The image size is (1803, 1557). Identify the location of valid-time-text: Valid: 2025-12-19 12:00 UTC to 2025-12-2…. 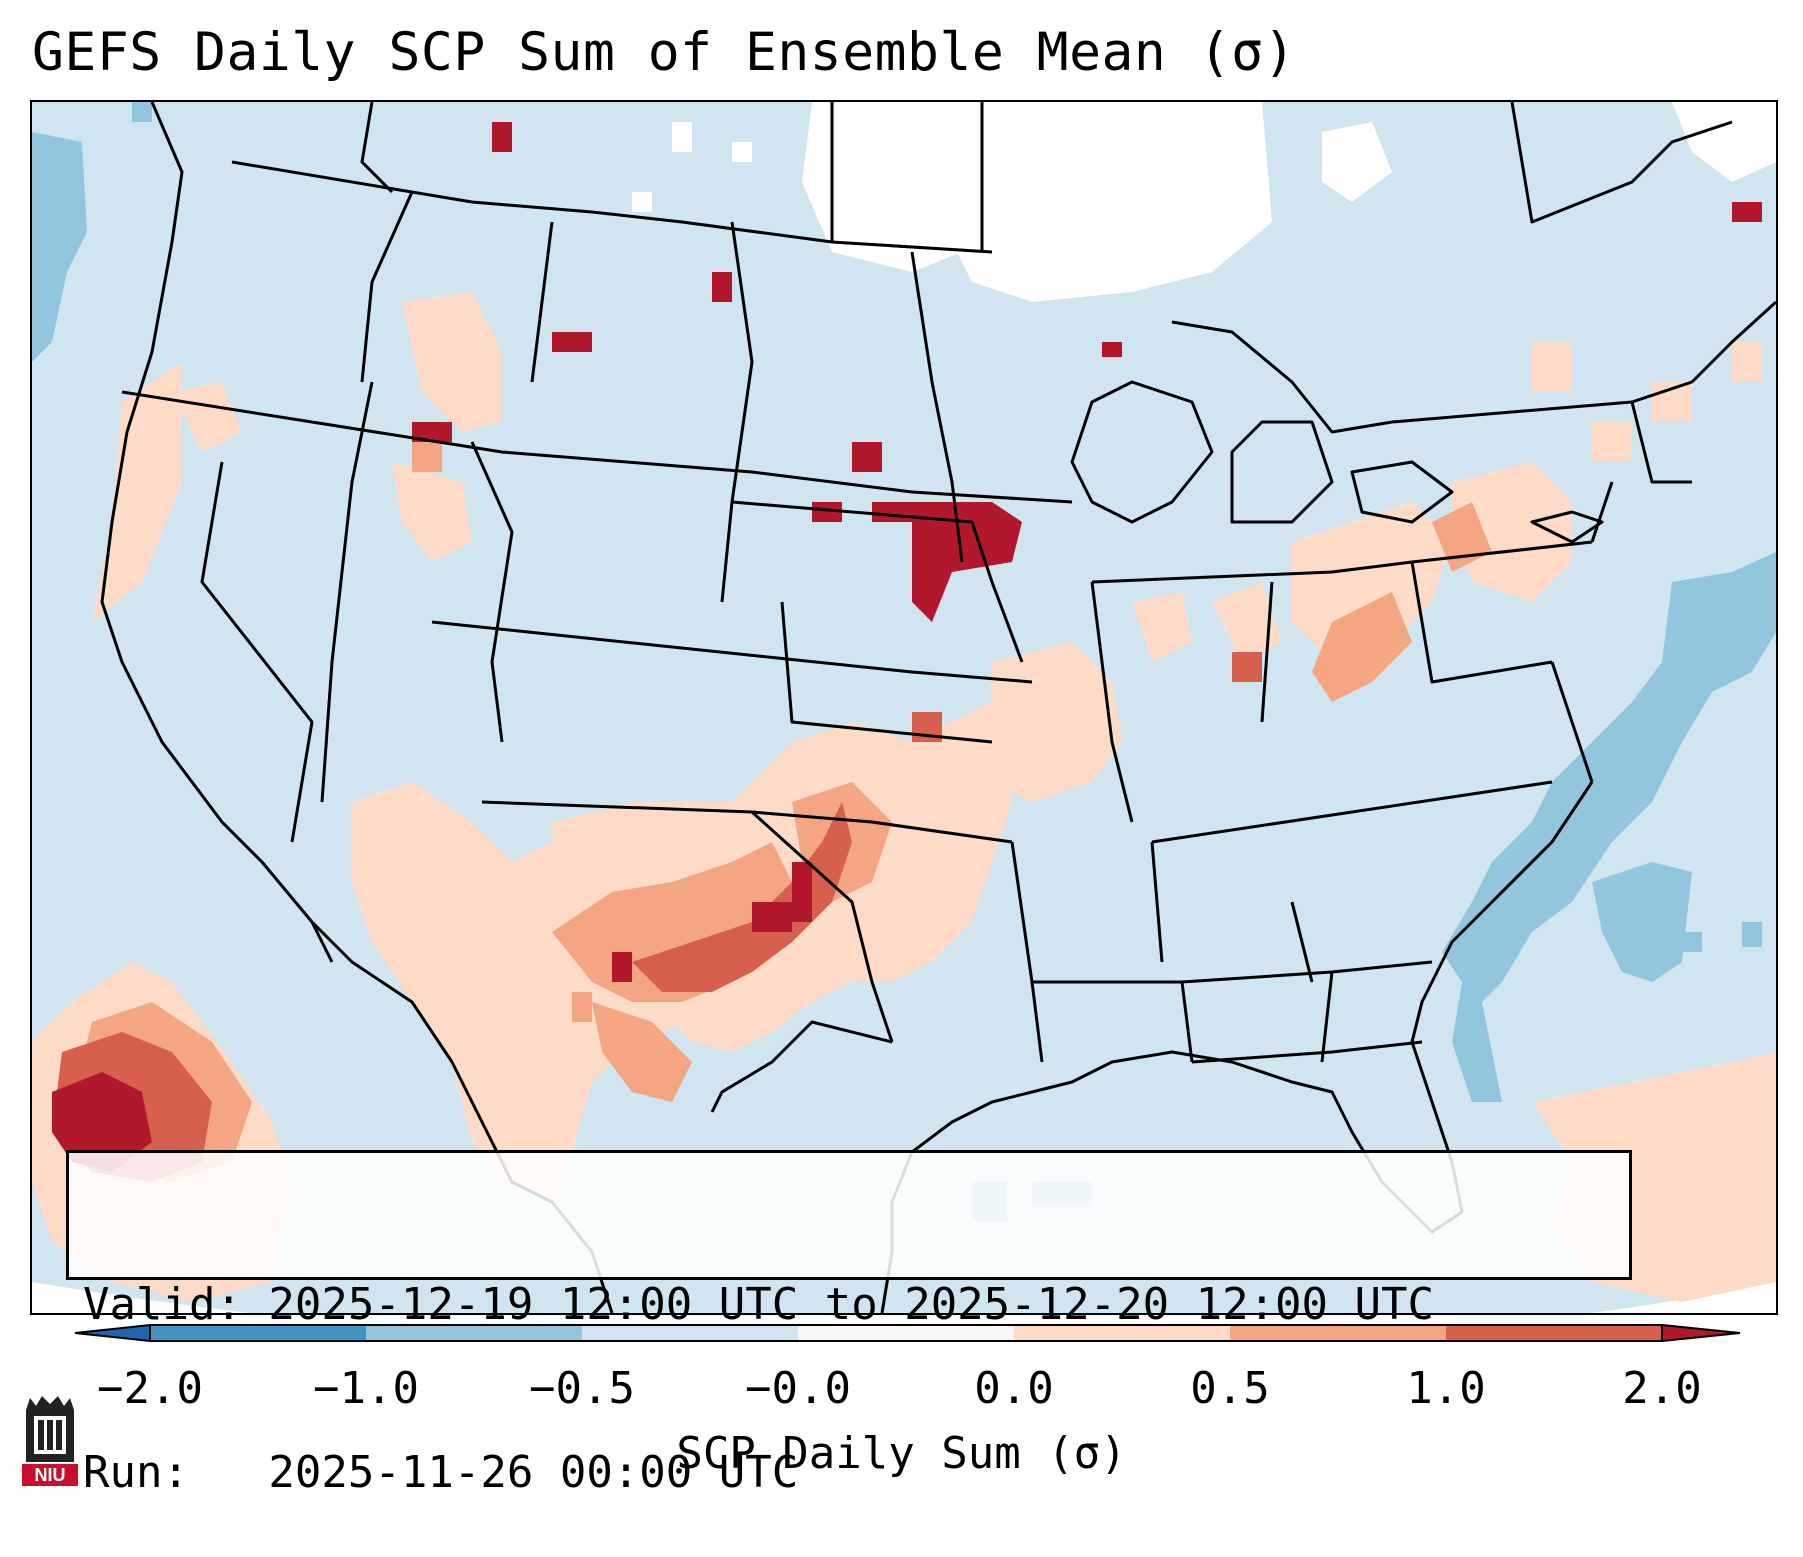
(759, 1304).